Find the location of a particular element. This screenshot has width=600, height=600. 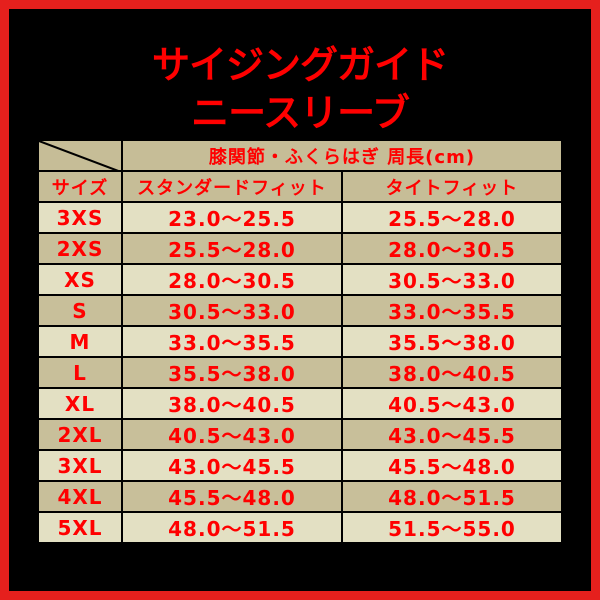

tight-fit-cell: 38.0～40.5 is located at coordinates (452, 372).